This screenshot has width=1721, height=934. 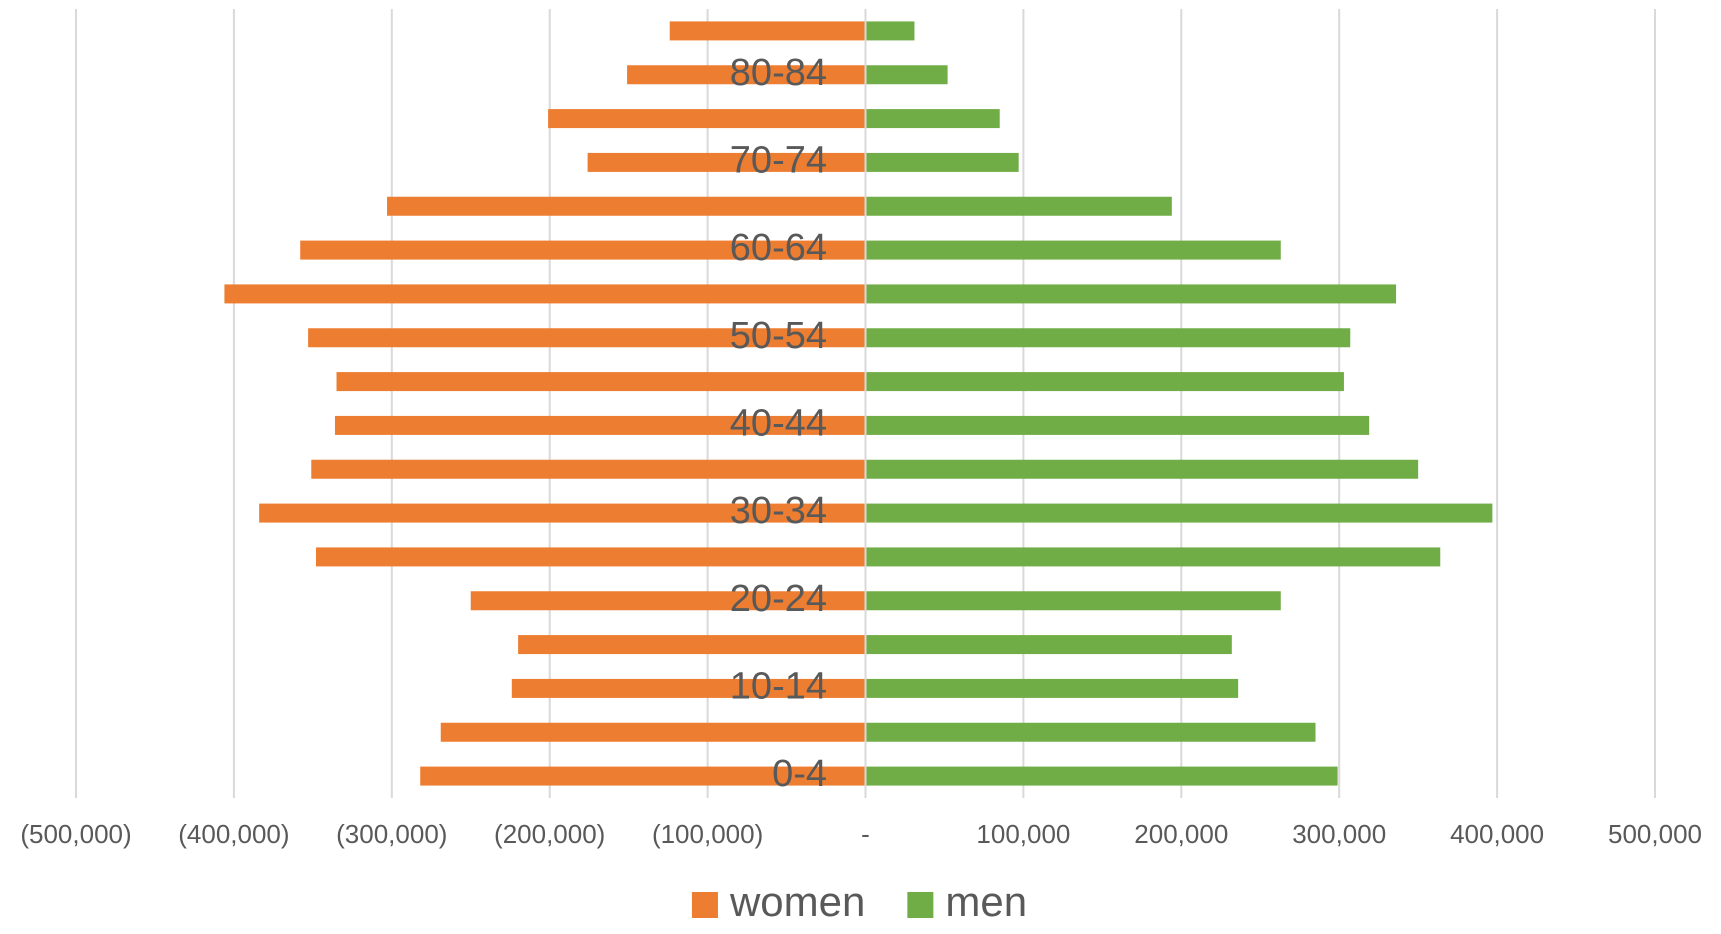 I want to click on y-tick-label: 0-4, so click(x=799, y=774).